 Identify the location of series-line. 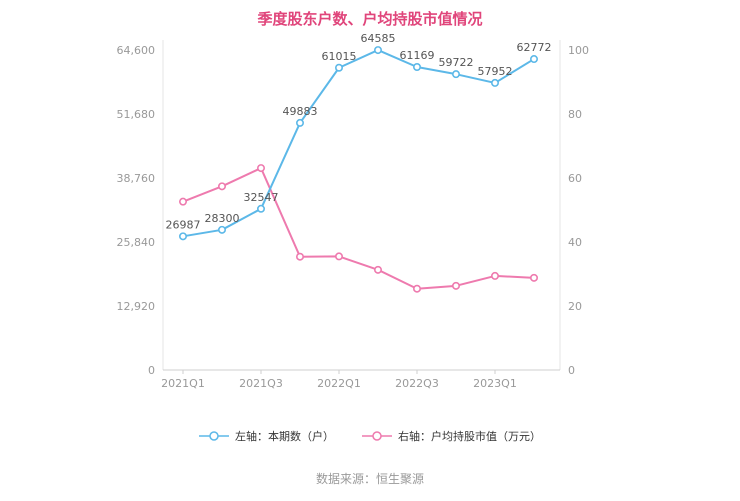
(358, 228).